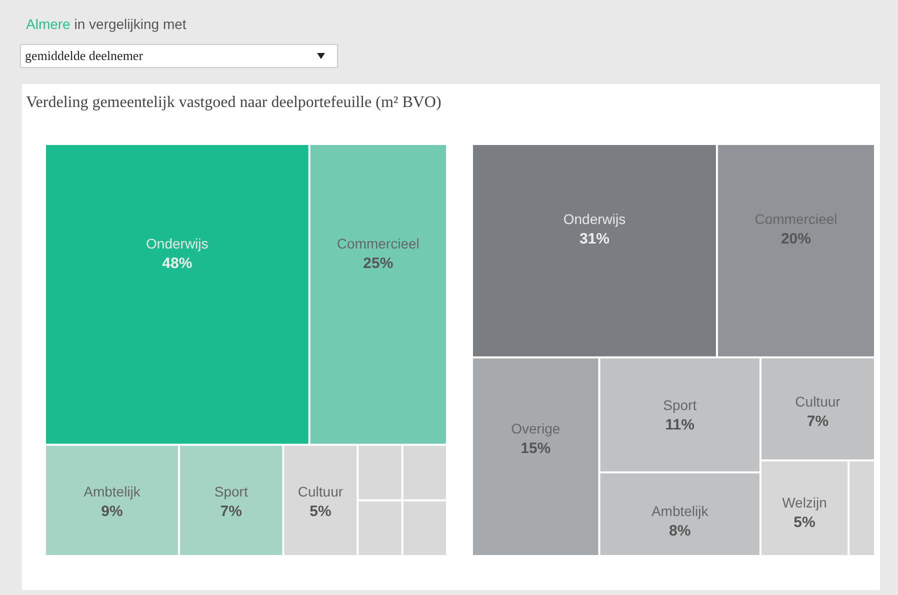 This screenshot has width=898, height=595. I want to click on category-label: Overige, so click(535, 428).